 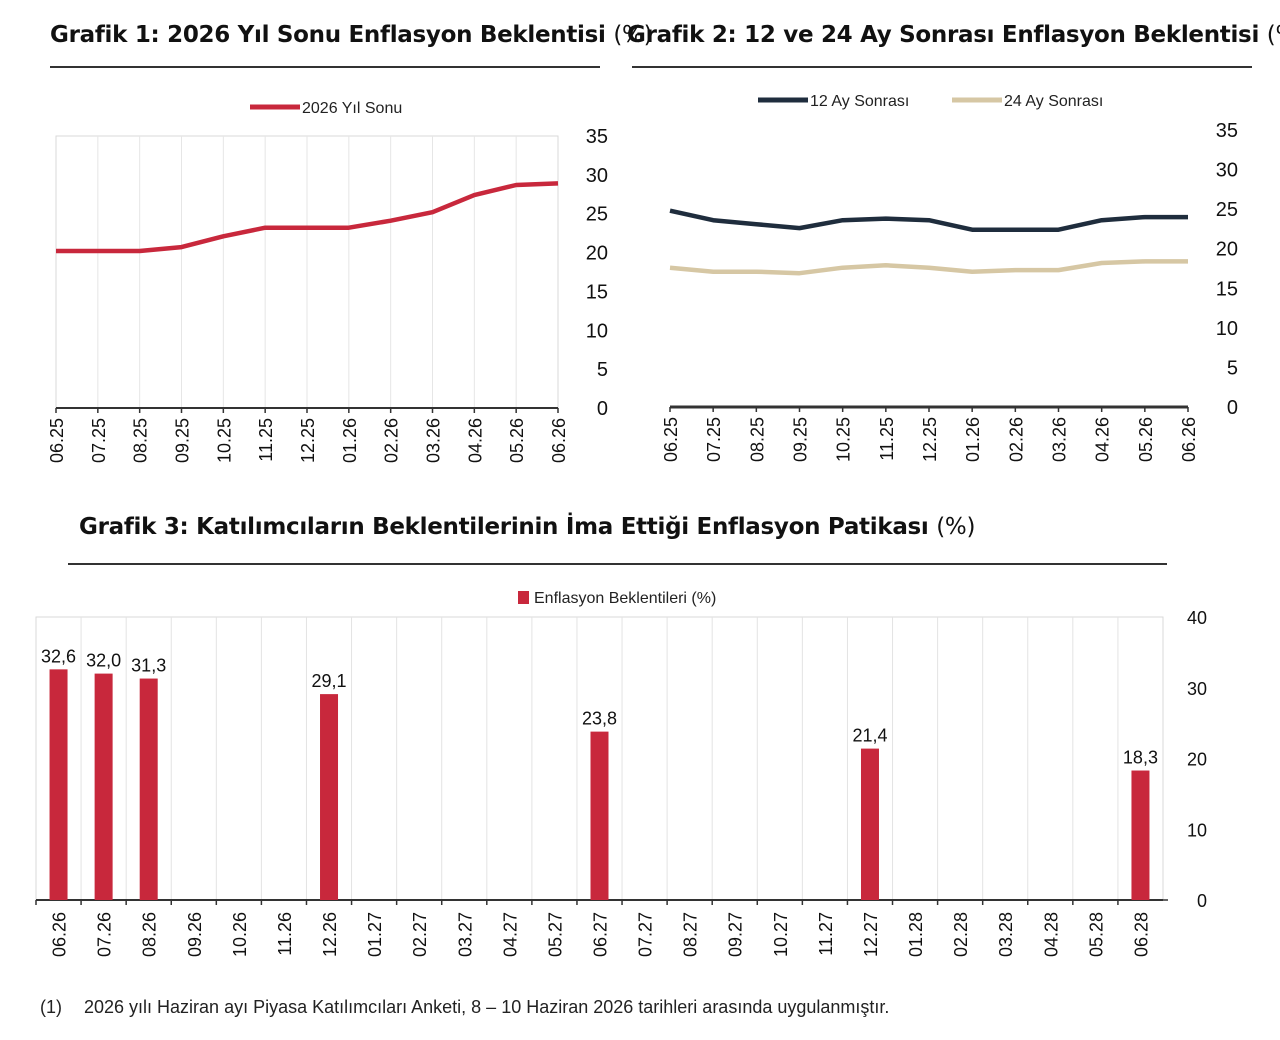 What do you see at coordinates (736, 934) in the screenshot?
I see `x-tick-label: 09.27` at bounding box center [736, 934].